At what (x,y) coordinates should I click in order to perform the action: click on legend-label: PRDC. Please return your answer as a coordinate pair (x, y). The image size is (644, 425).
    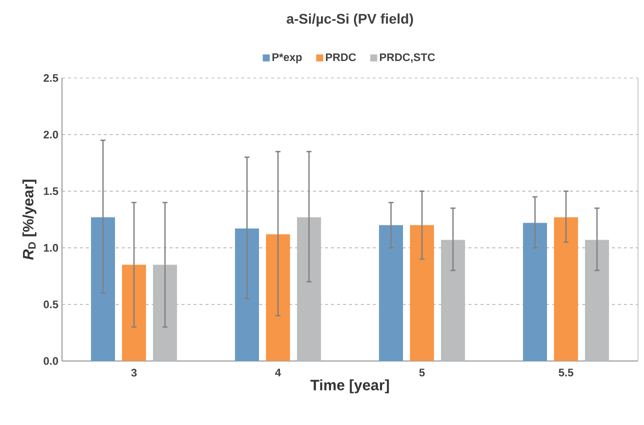
    Looking at the image, I should click on (341, 57).